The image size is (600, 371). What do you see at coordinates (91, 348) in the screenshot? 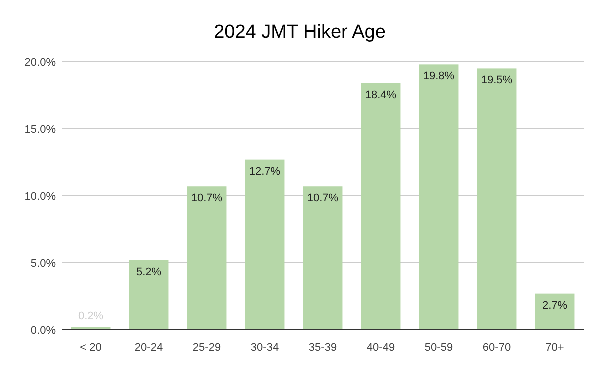
I see `x-tick-label: < 20` at bounding box center [91, 348].